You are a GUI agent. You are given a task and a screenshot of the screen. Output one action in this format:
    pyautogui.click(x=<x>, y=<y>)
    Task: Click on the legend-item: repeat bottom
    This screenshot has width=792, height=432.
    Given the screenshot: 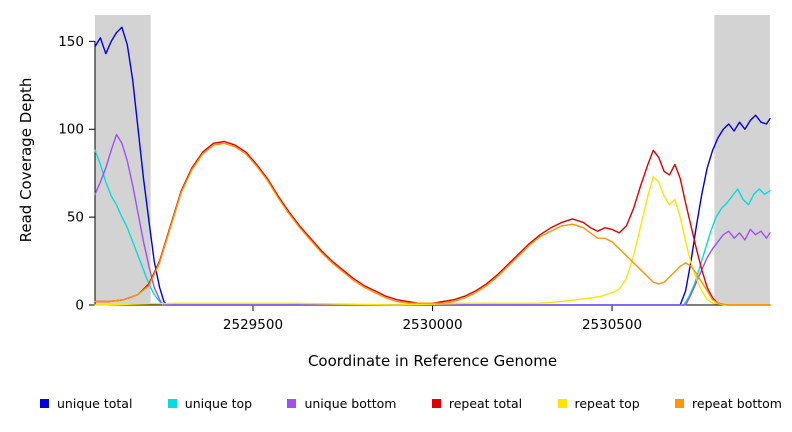 What is the action you would take?
    pyautogui.click(x=728, y=403)
    